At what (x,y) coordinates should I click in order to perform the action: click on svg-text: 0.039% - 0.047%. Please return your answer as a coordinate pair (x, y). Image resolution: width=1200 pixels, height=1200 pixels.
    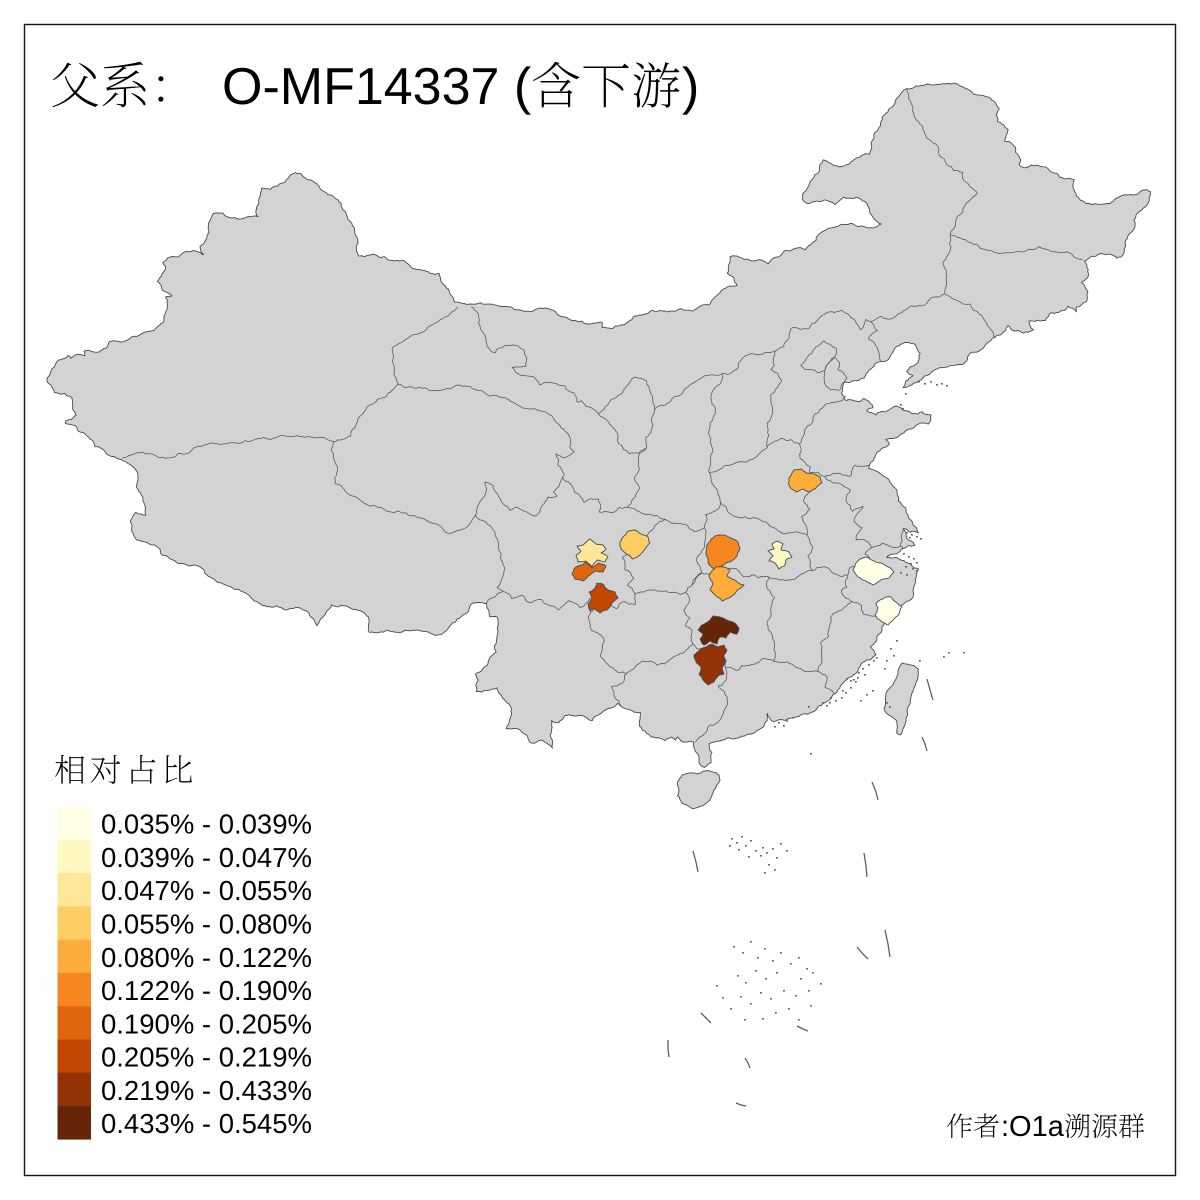
    Looking at the image, I should click on (206, 857).